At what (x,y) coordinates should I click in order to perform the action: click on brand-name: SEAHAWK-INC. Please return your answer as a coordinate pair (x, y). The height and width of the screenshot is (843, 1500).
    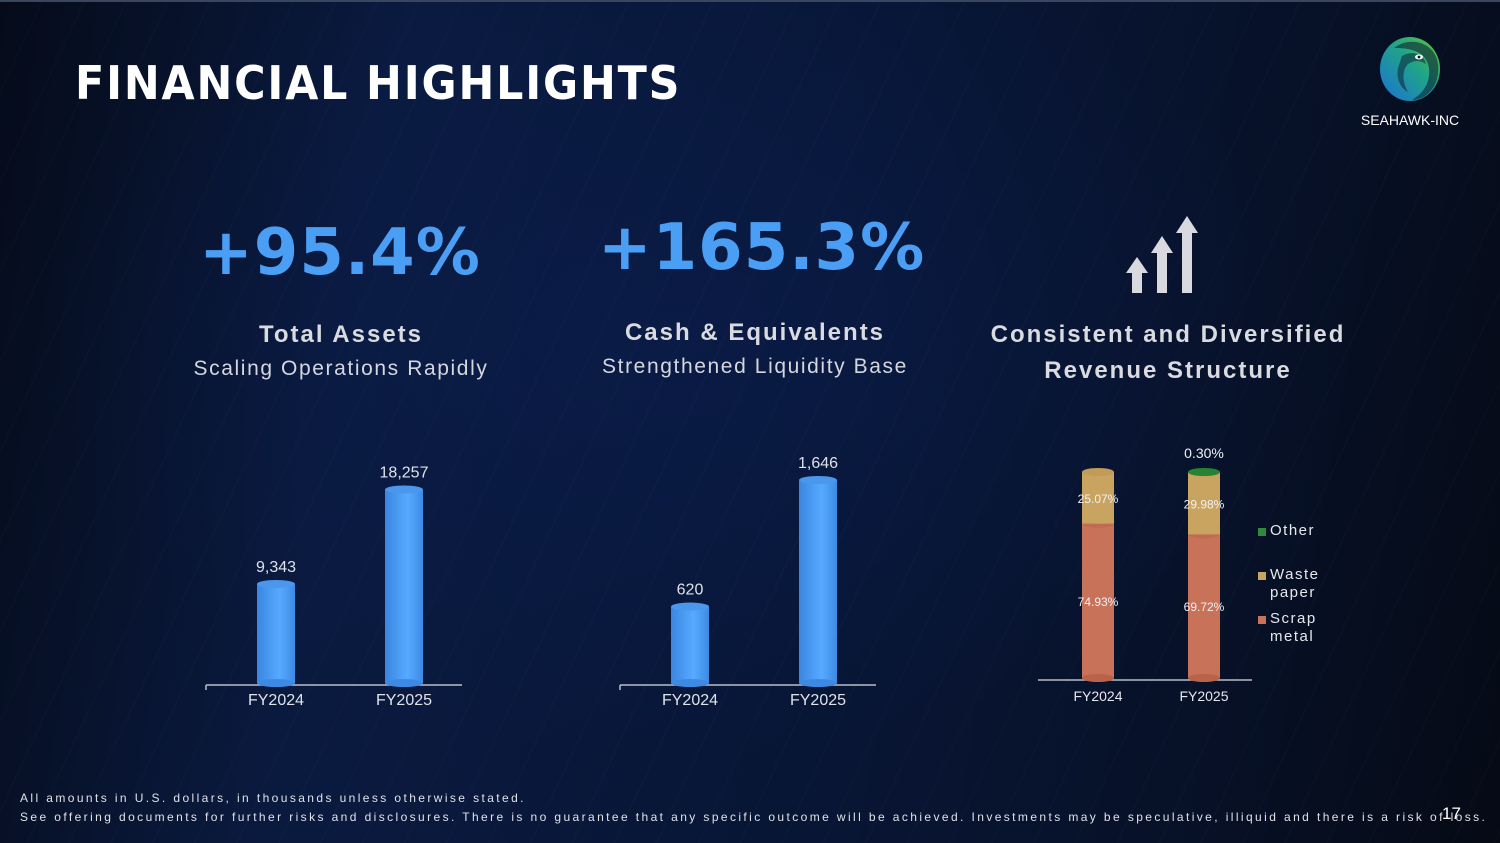
    Looking at the image, I should click on (1410, 120).